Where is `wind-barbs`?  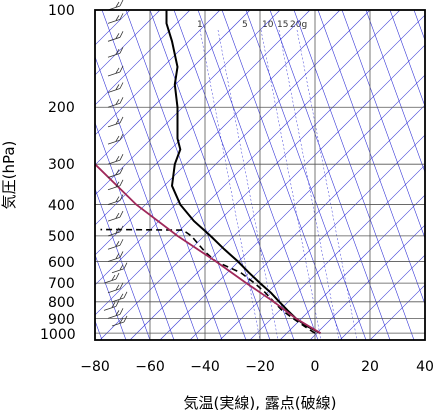
wind-barbs is located at coordinates (115, 163).